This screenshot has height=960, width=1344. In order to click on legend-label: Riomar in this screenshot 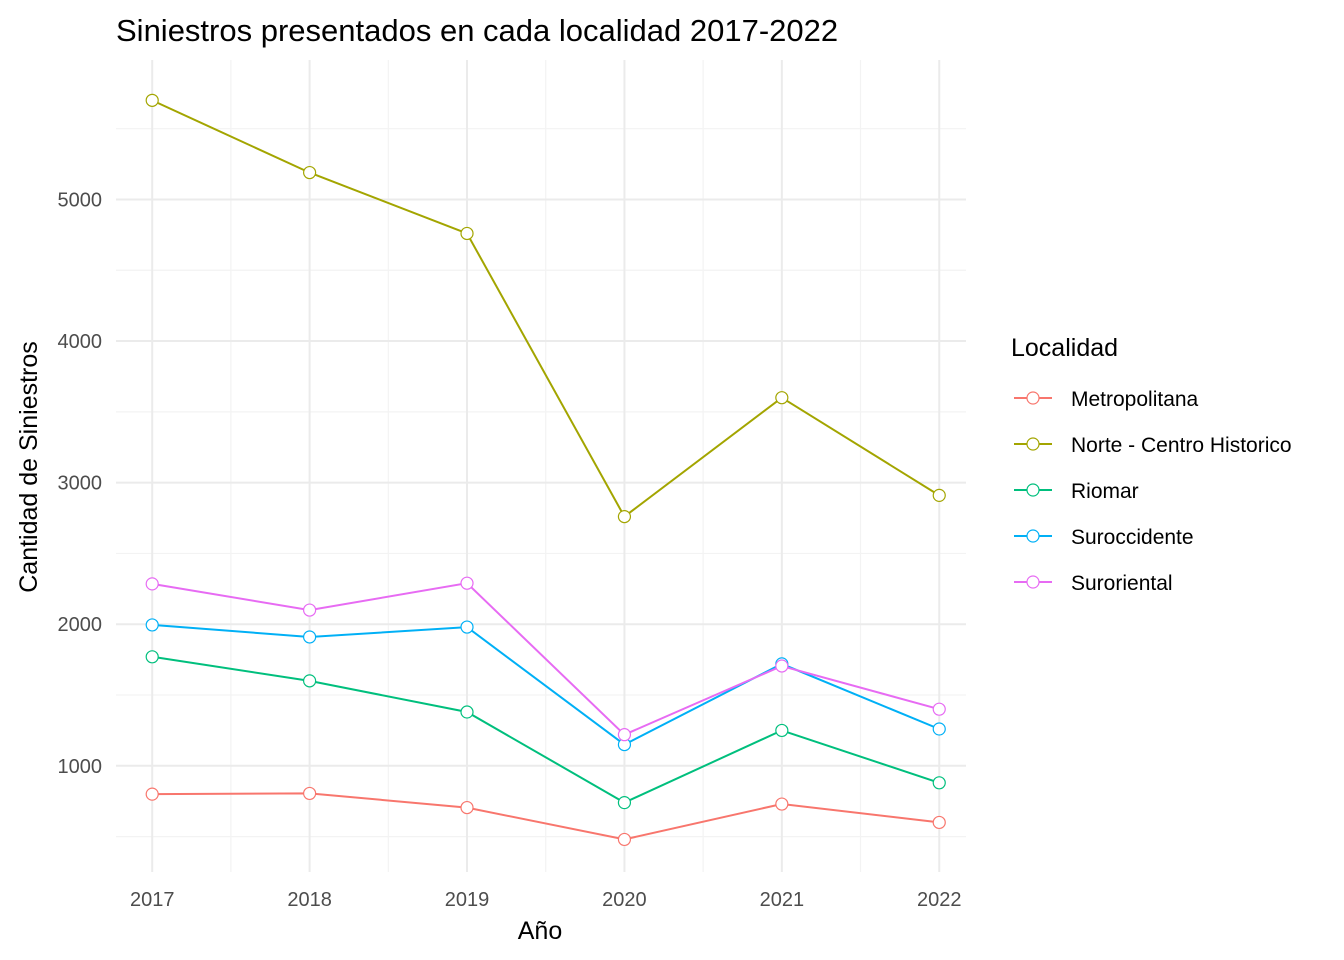, I will do `click(1105, 491)`.